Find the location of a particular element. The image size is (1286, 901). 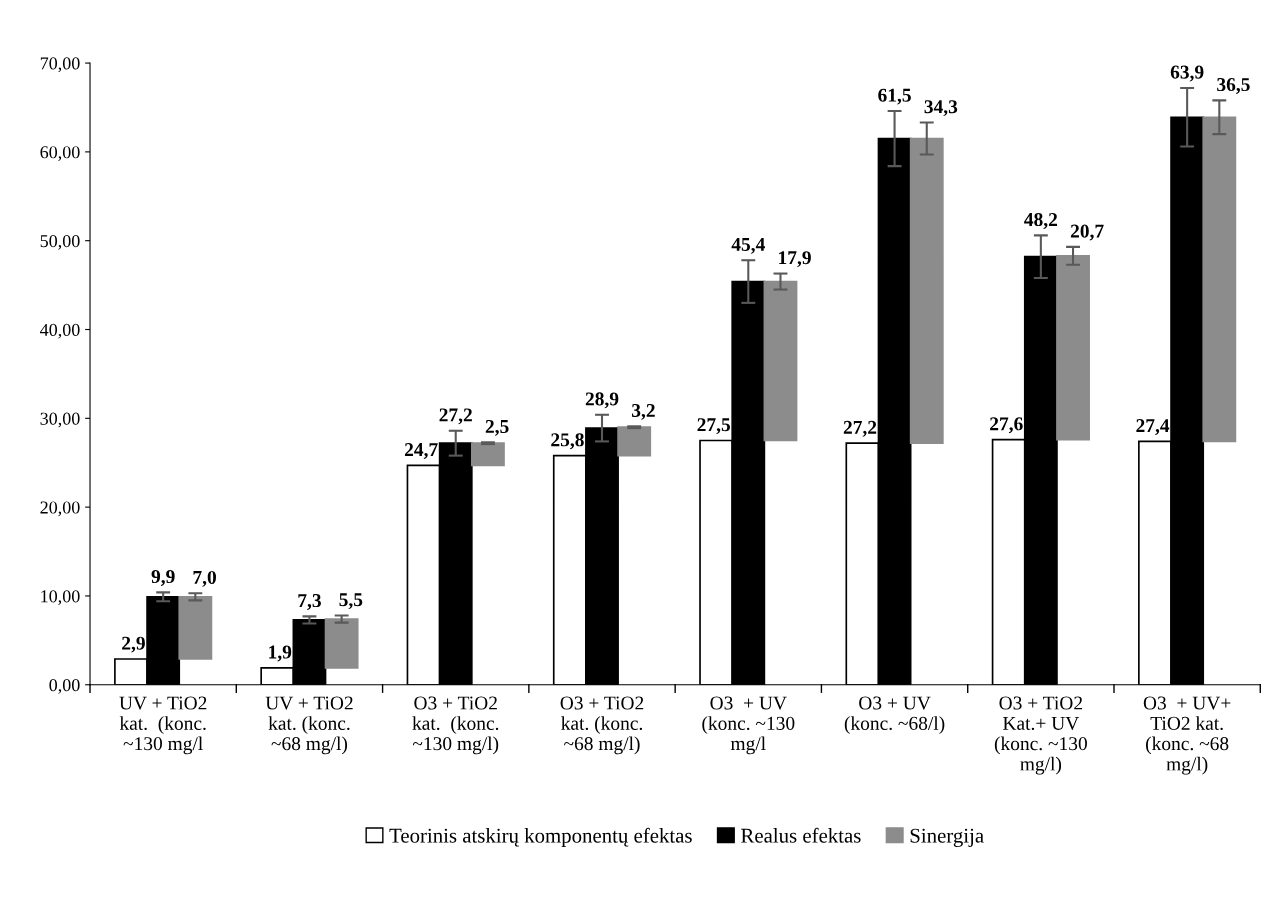

y-tick-label: 70,00 is located at coordinates (60, 65).